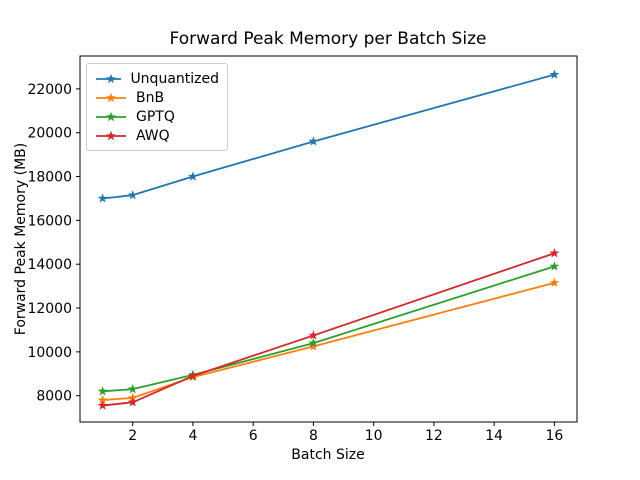 This screenshot has height=480, width=640. I want to click on x-axis-label: Batch Size, so click(328, 455).